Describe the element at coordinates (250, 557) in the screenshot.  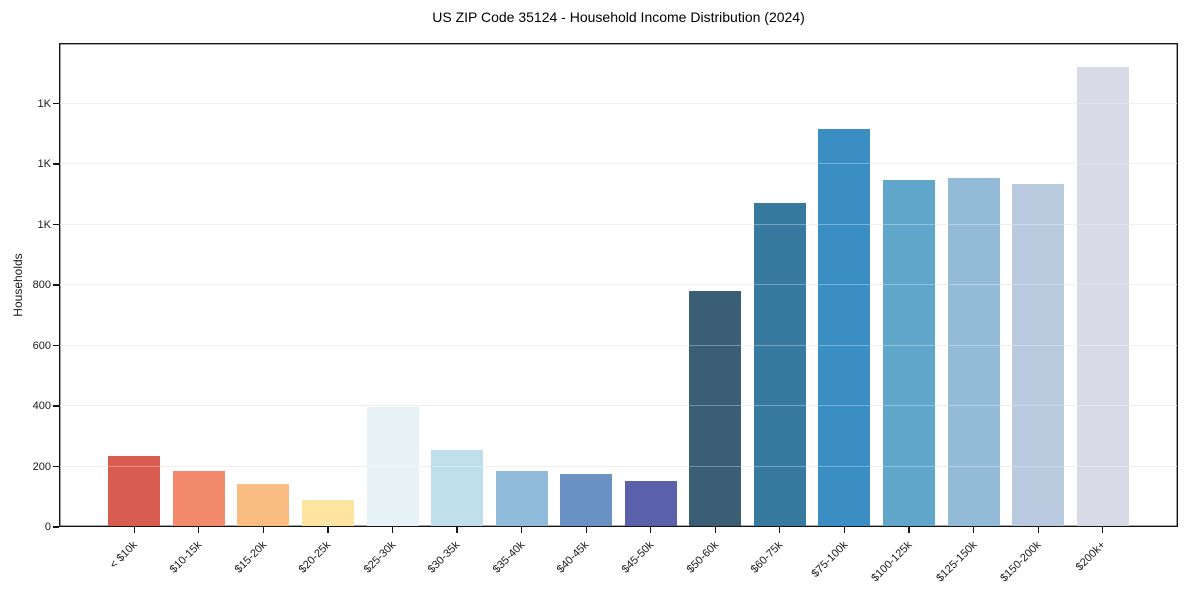
I see `x-tick-label-text: $15-20k` at that location.